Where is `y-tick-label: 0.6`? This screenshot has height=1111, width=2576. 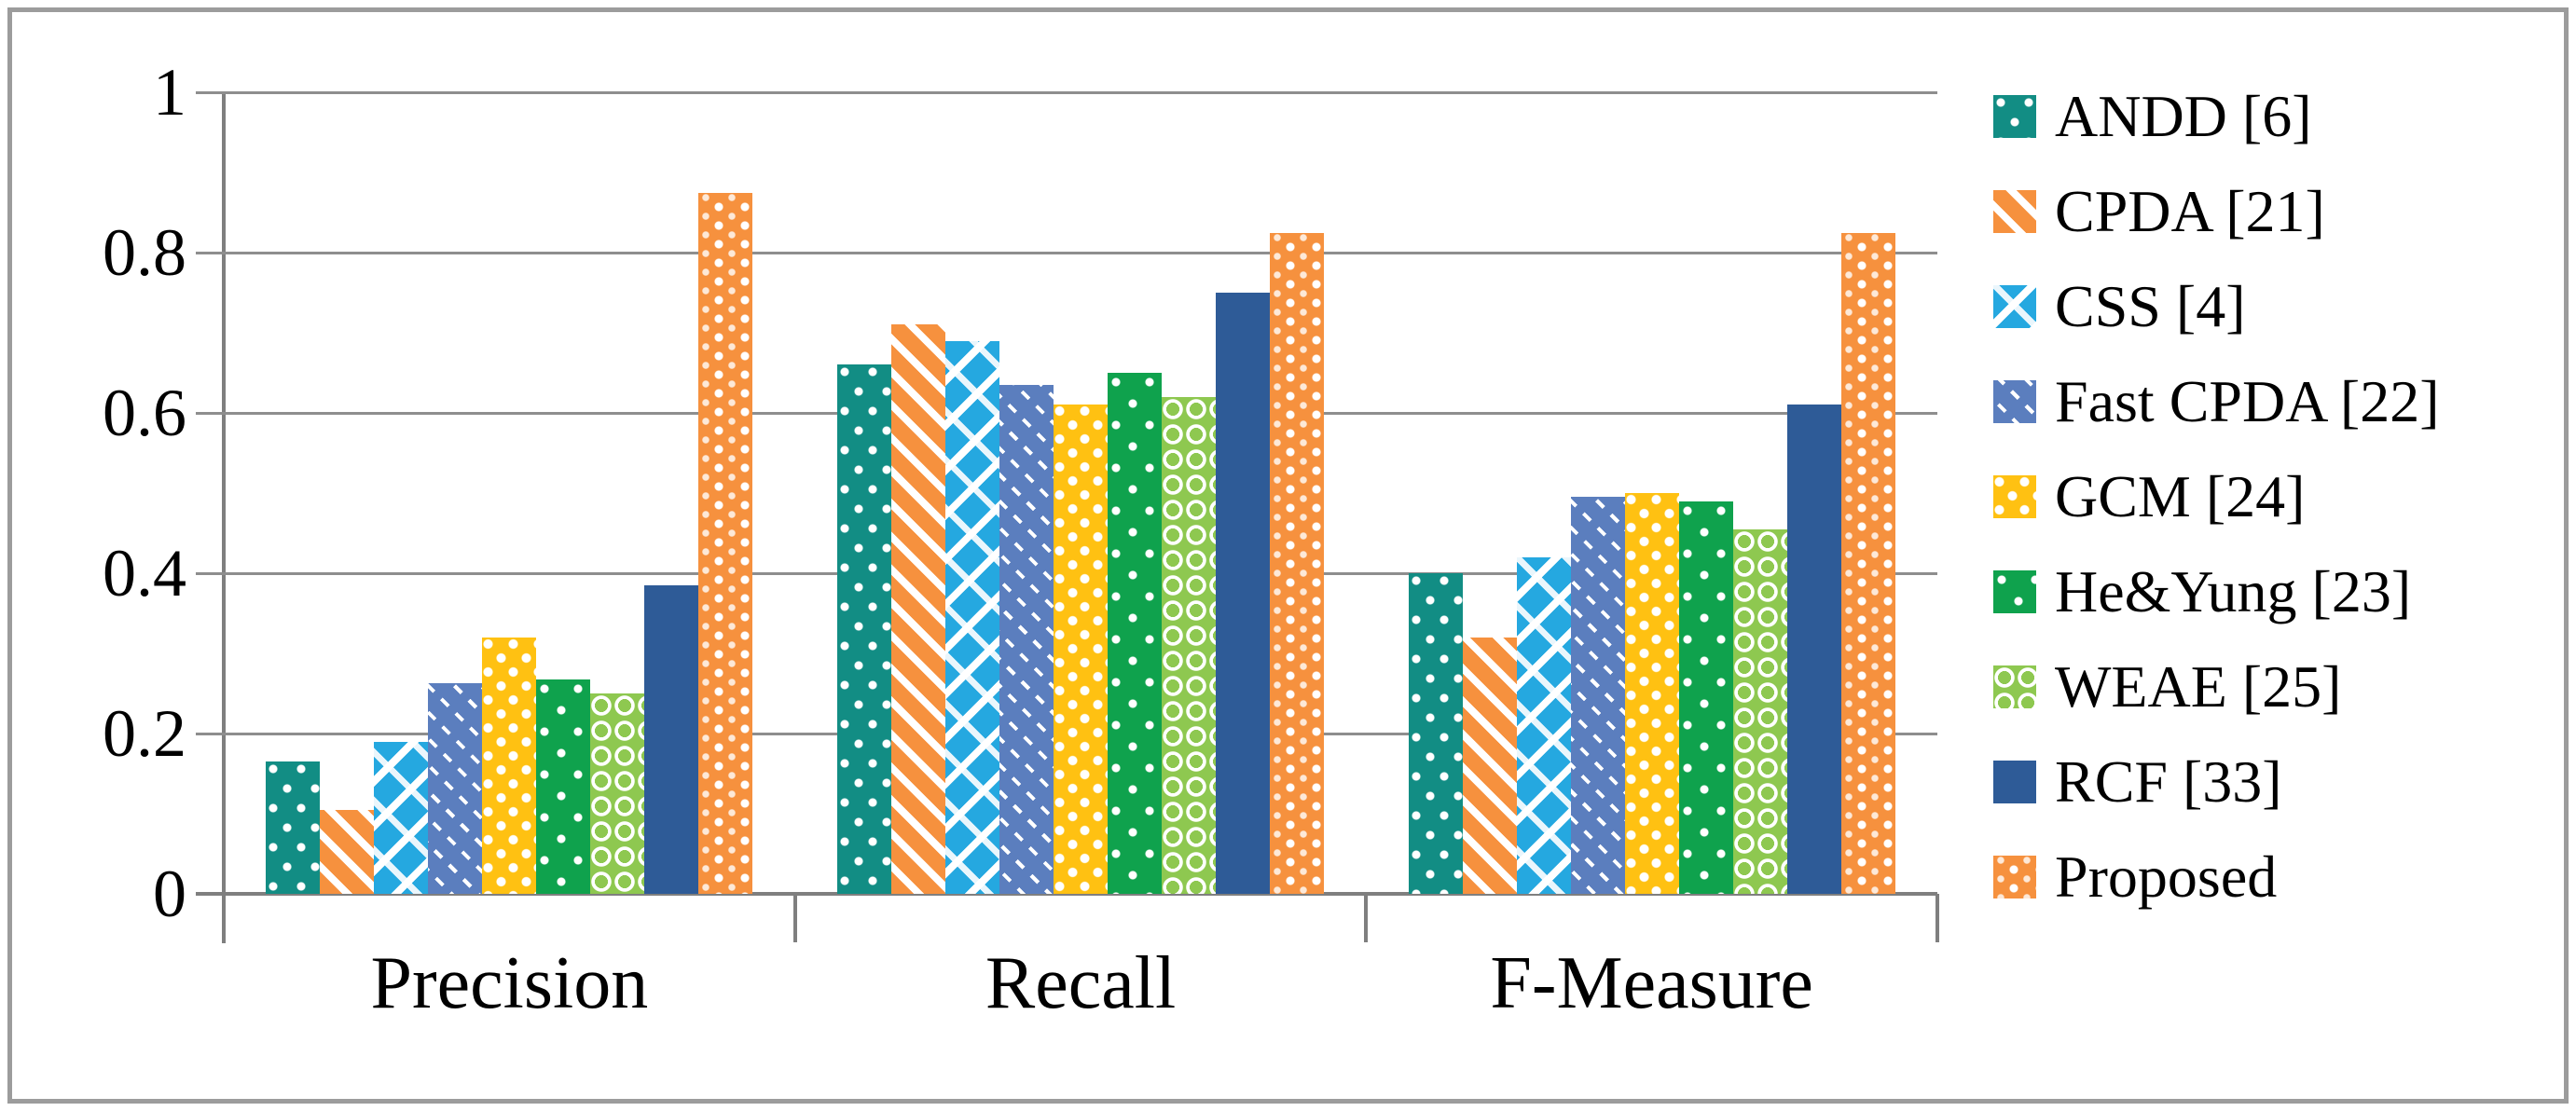 y-tick-label: 0.6 is located at coordinates (144, 413).